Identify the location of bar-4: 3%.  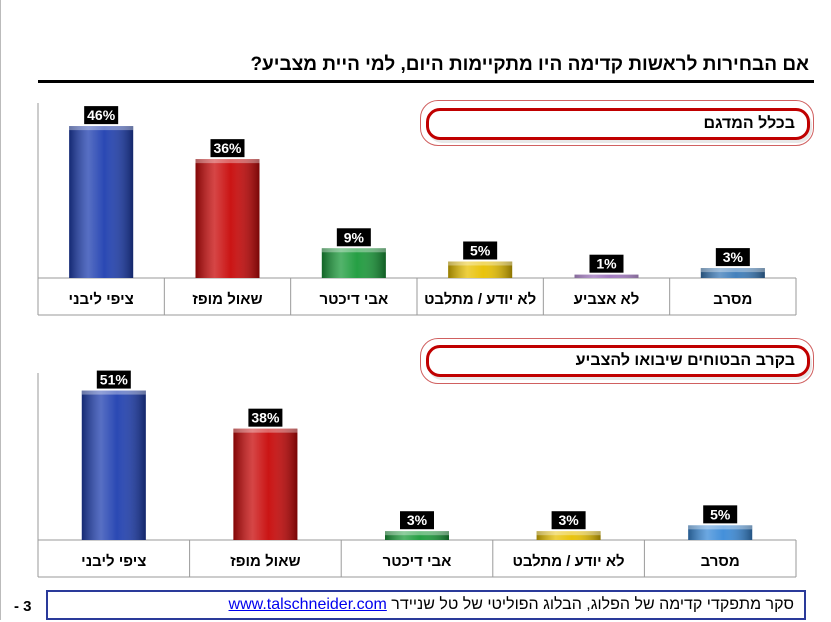
(568, 525).